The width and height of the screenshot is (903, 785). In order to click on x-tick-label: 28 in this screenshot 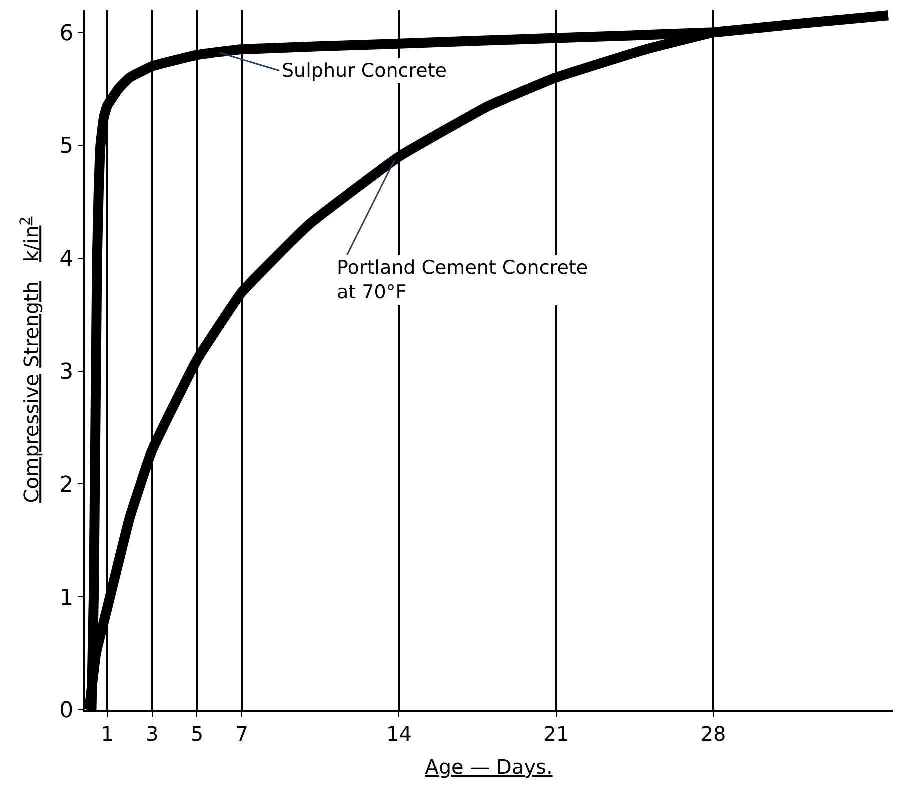, I will do `click(713, 734)`.